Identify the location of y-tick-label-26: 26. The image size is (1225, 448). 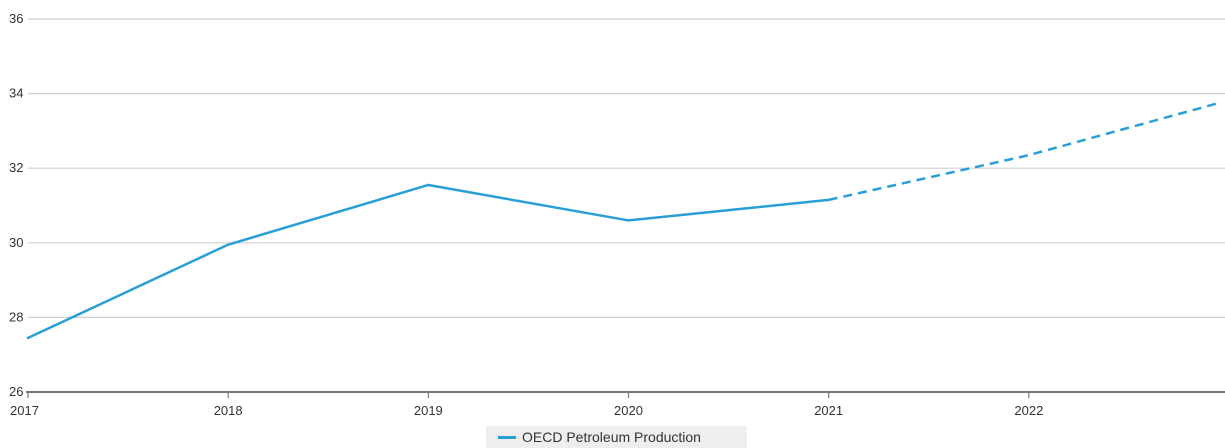
(16, 391).